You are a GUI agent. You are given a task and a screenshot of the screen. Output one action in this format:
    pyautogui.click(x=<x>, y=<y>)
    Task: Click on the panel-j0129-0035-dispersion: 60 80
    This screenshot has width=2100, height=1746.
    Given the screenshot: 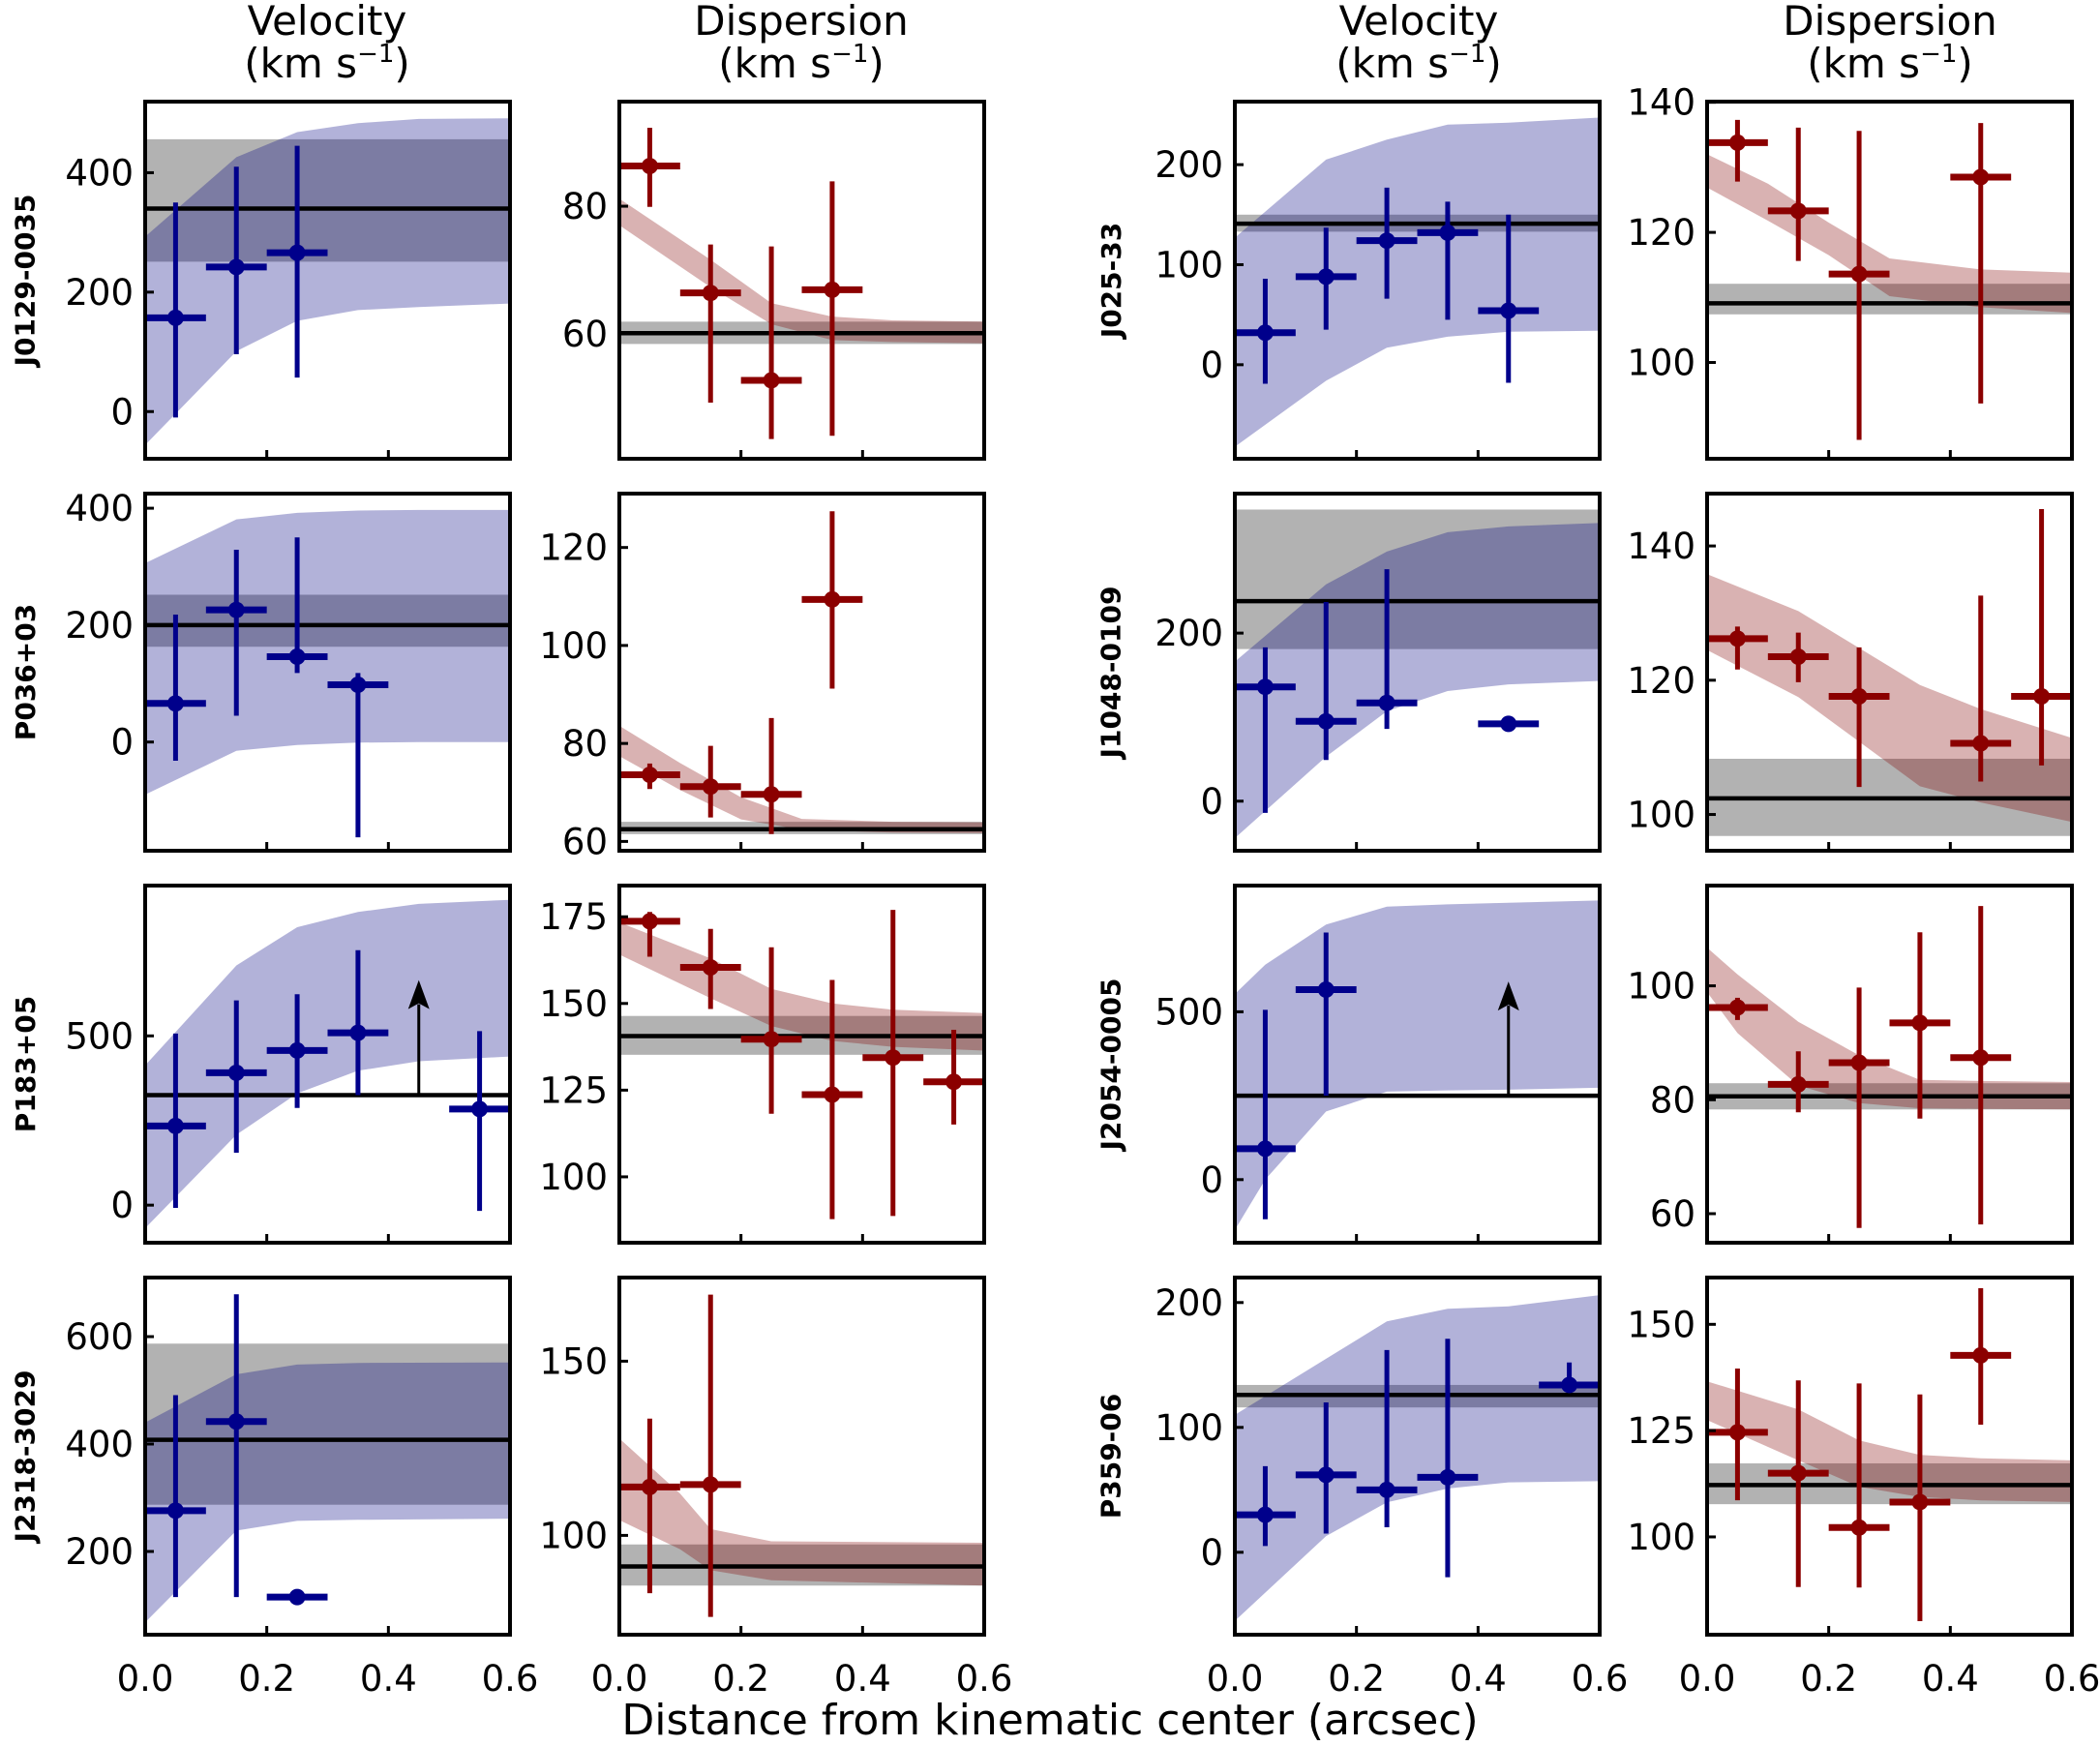 What is the action you would take?
    pyautogui.click(x=774, y=281)
    